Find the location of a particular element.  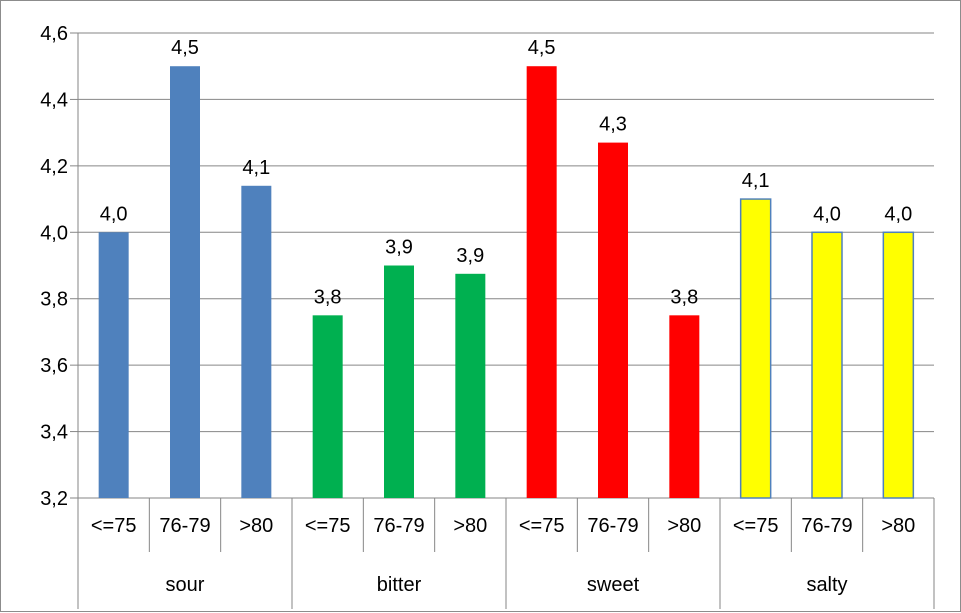

x-group-label: bitter is located at coordinates (399, 585).